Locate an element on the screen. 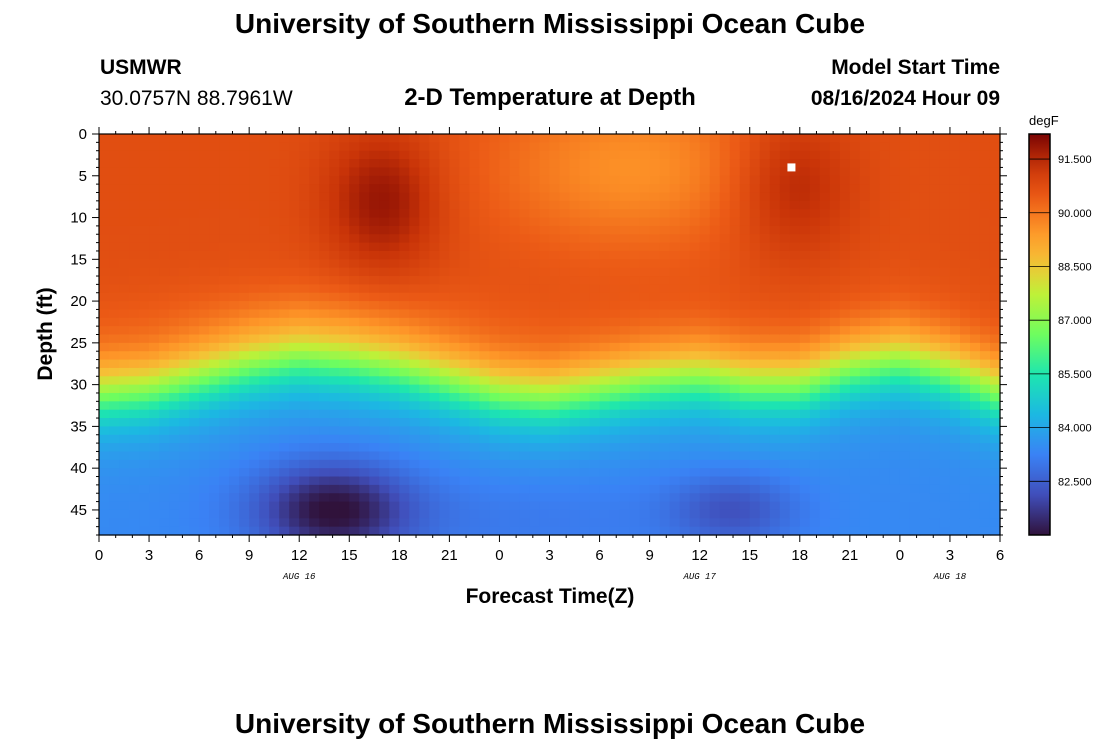 Image resolution: width=1100 pixels, height=750 pixels. colorbar-tick-label: 91.500 is located at coordinates (1075, 160).